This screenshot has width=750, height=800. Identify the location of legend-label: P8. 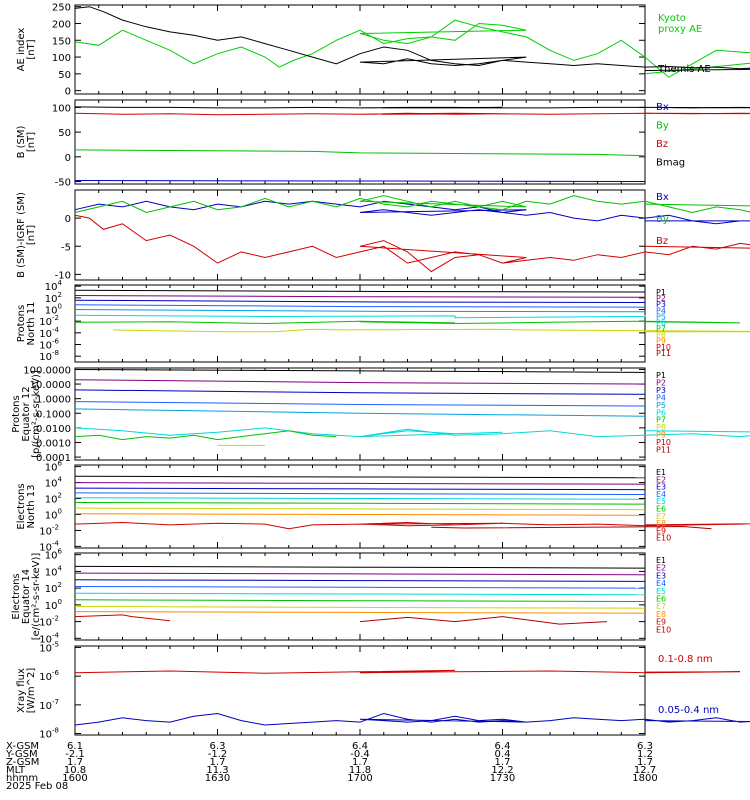
(661, 427).